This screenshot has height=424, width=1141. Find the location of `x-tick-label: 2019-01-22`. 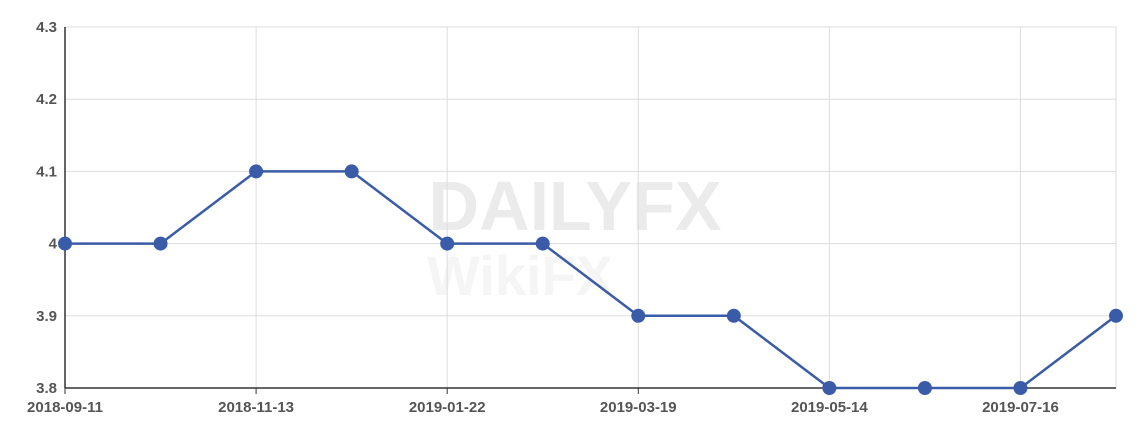

x-tick-label: 2019-01-22 is located at coordinates (447, 407).